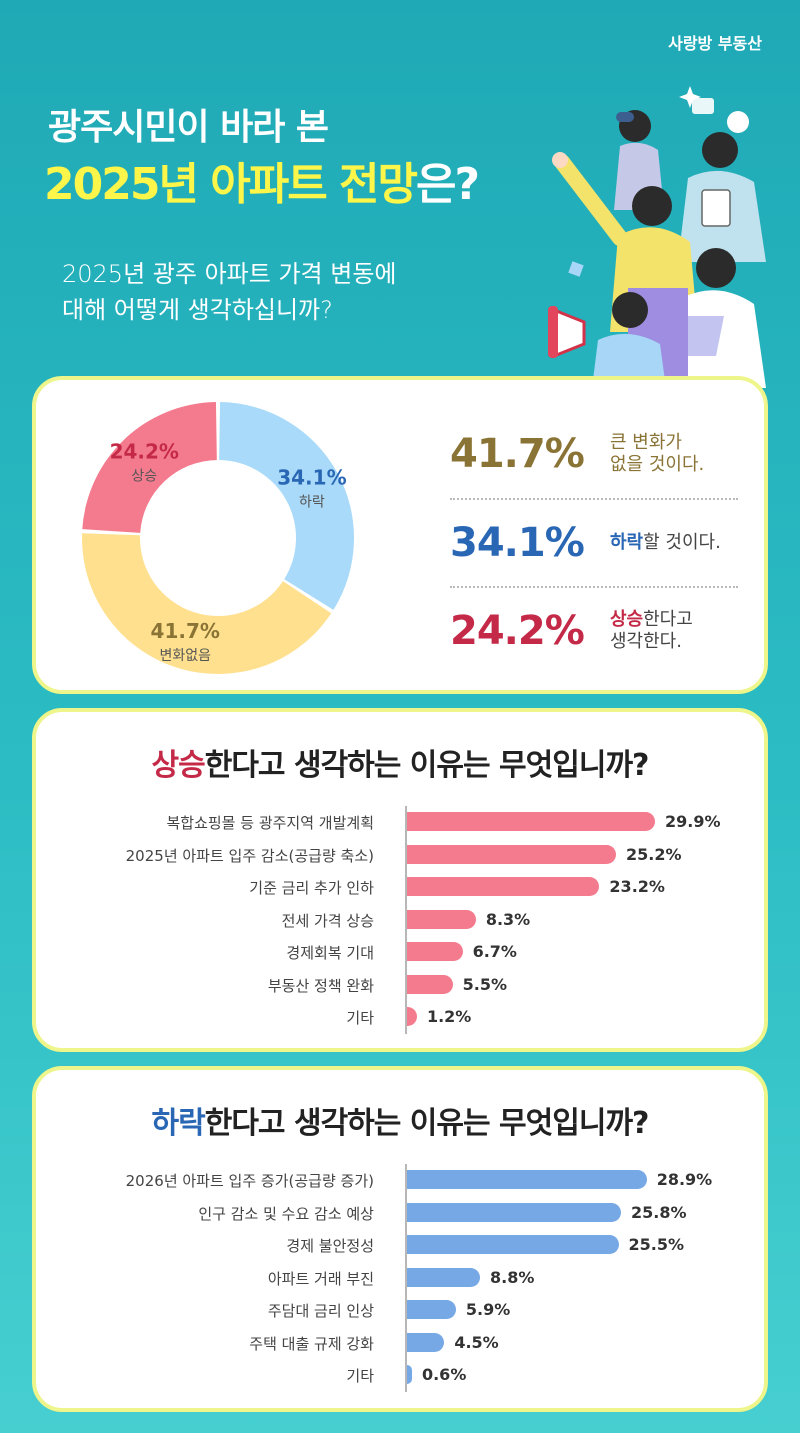  What do you see at coordinates (400, 1310) in the screenshot?
I see `fall-bar-row: 주담대 금리 인상 5.9%` at bounding box center [400, 1310].